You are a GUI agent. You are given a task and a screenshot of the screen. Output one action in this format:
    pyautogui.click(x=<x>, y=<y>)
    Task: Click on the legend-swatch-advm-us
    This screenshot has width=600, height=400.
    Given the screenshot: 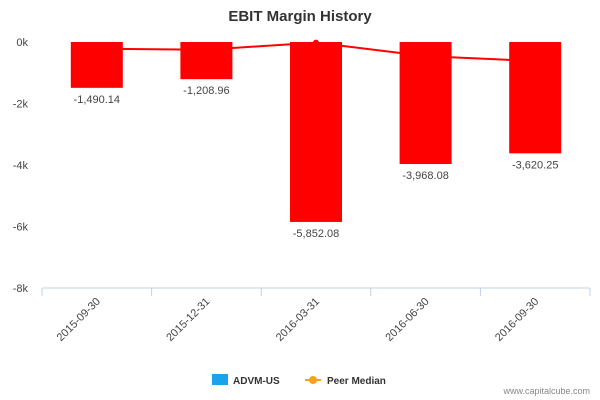 What is the action you would take?
    pyautogui.click(x=220, y=379)
    